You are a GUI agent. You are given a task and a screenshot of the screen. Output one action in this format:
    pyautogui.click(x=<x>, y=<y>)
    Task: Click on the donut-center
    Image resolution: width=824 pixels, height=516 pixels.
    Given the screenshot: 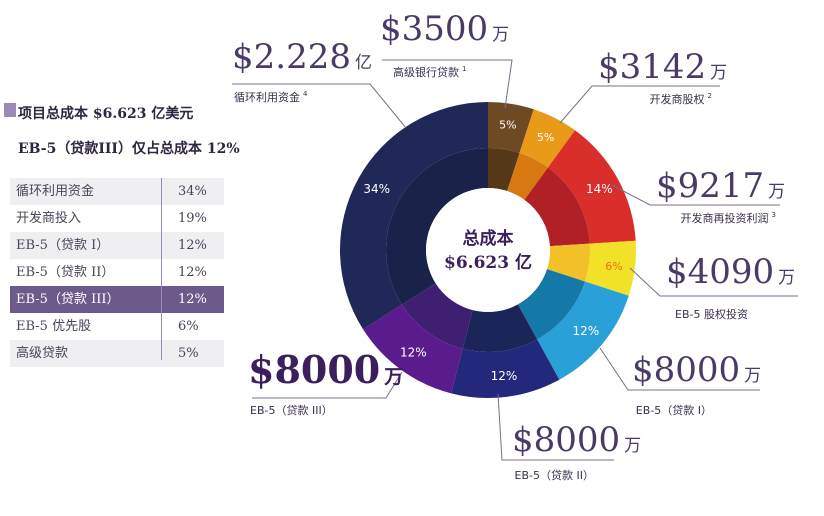 What is the action you would take?
    pyautogui.click(x=488, y=250)
    